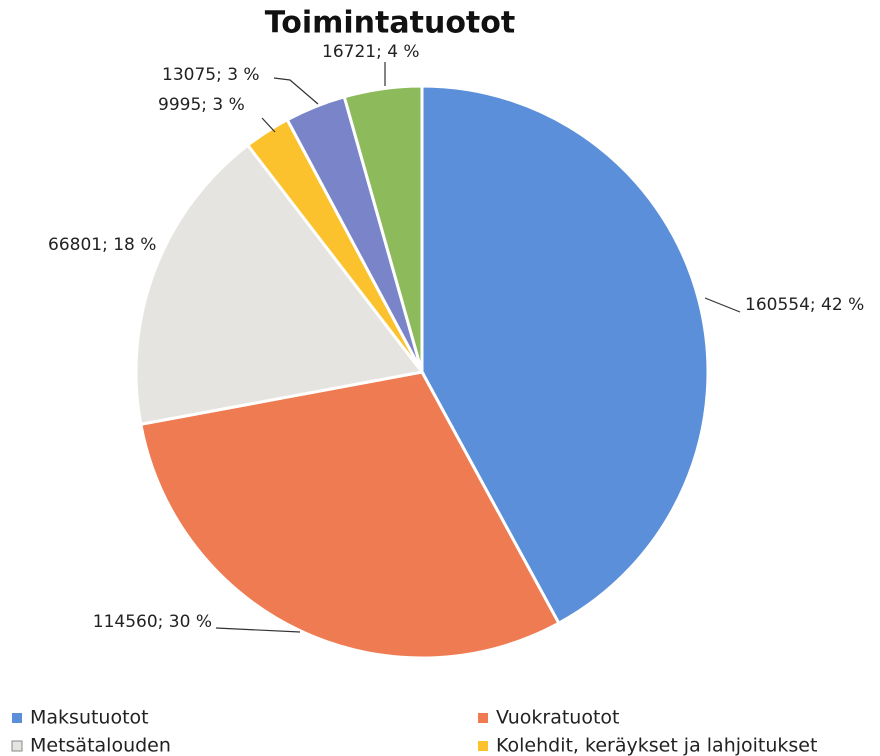 The height and width of the screenshot is (756, 880). I want to click on data-label: 114560; 30 %, so click(152, 622).